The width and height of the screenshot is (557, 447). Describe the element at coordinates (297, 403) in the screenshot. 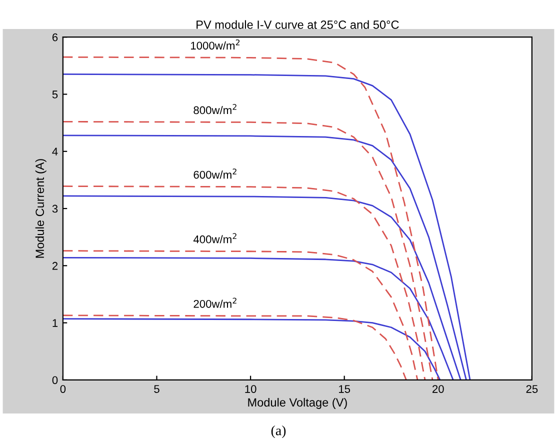

I see `x-axis-title: Module Voltage (V)` at that location.